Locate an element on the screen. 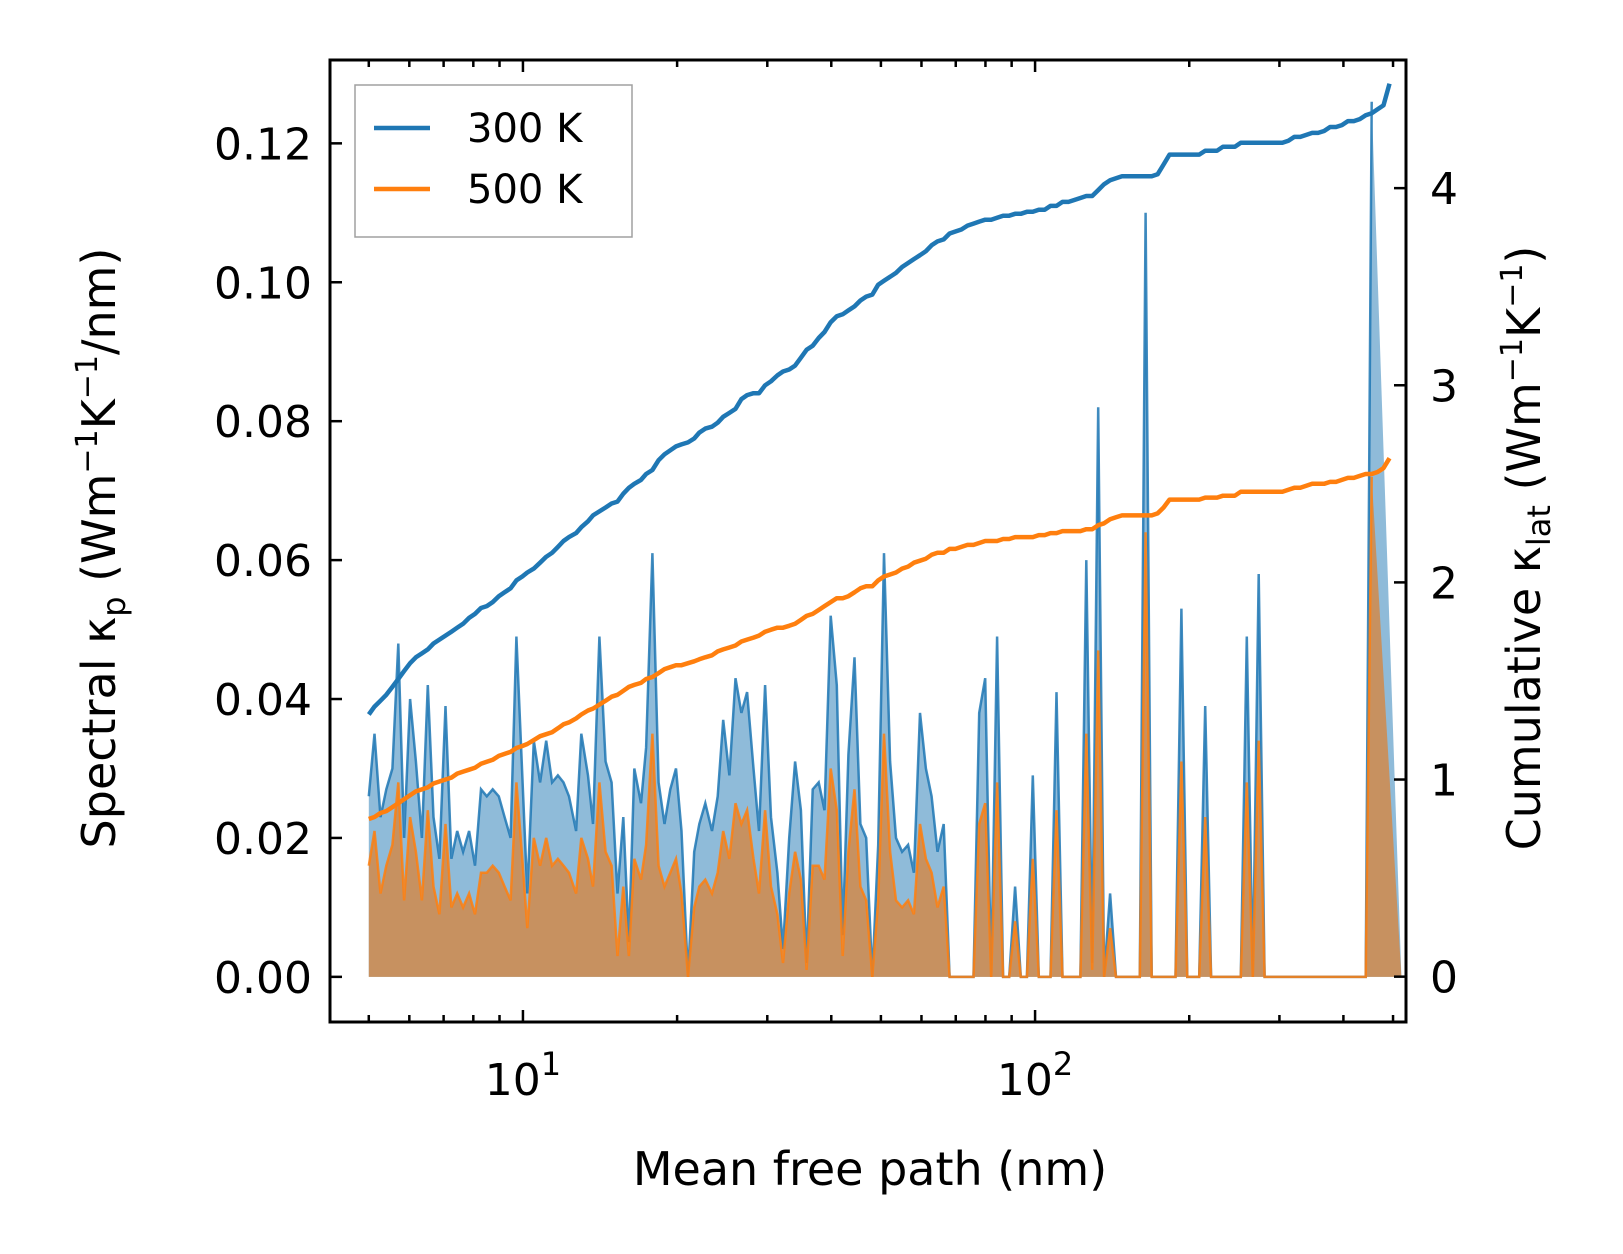  y-right-tick-label: 1 is located at coordinates (1444, 781).